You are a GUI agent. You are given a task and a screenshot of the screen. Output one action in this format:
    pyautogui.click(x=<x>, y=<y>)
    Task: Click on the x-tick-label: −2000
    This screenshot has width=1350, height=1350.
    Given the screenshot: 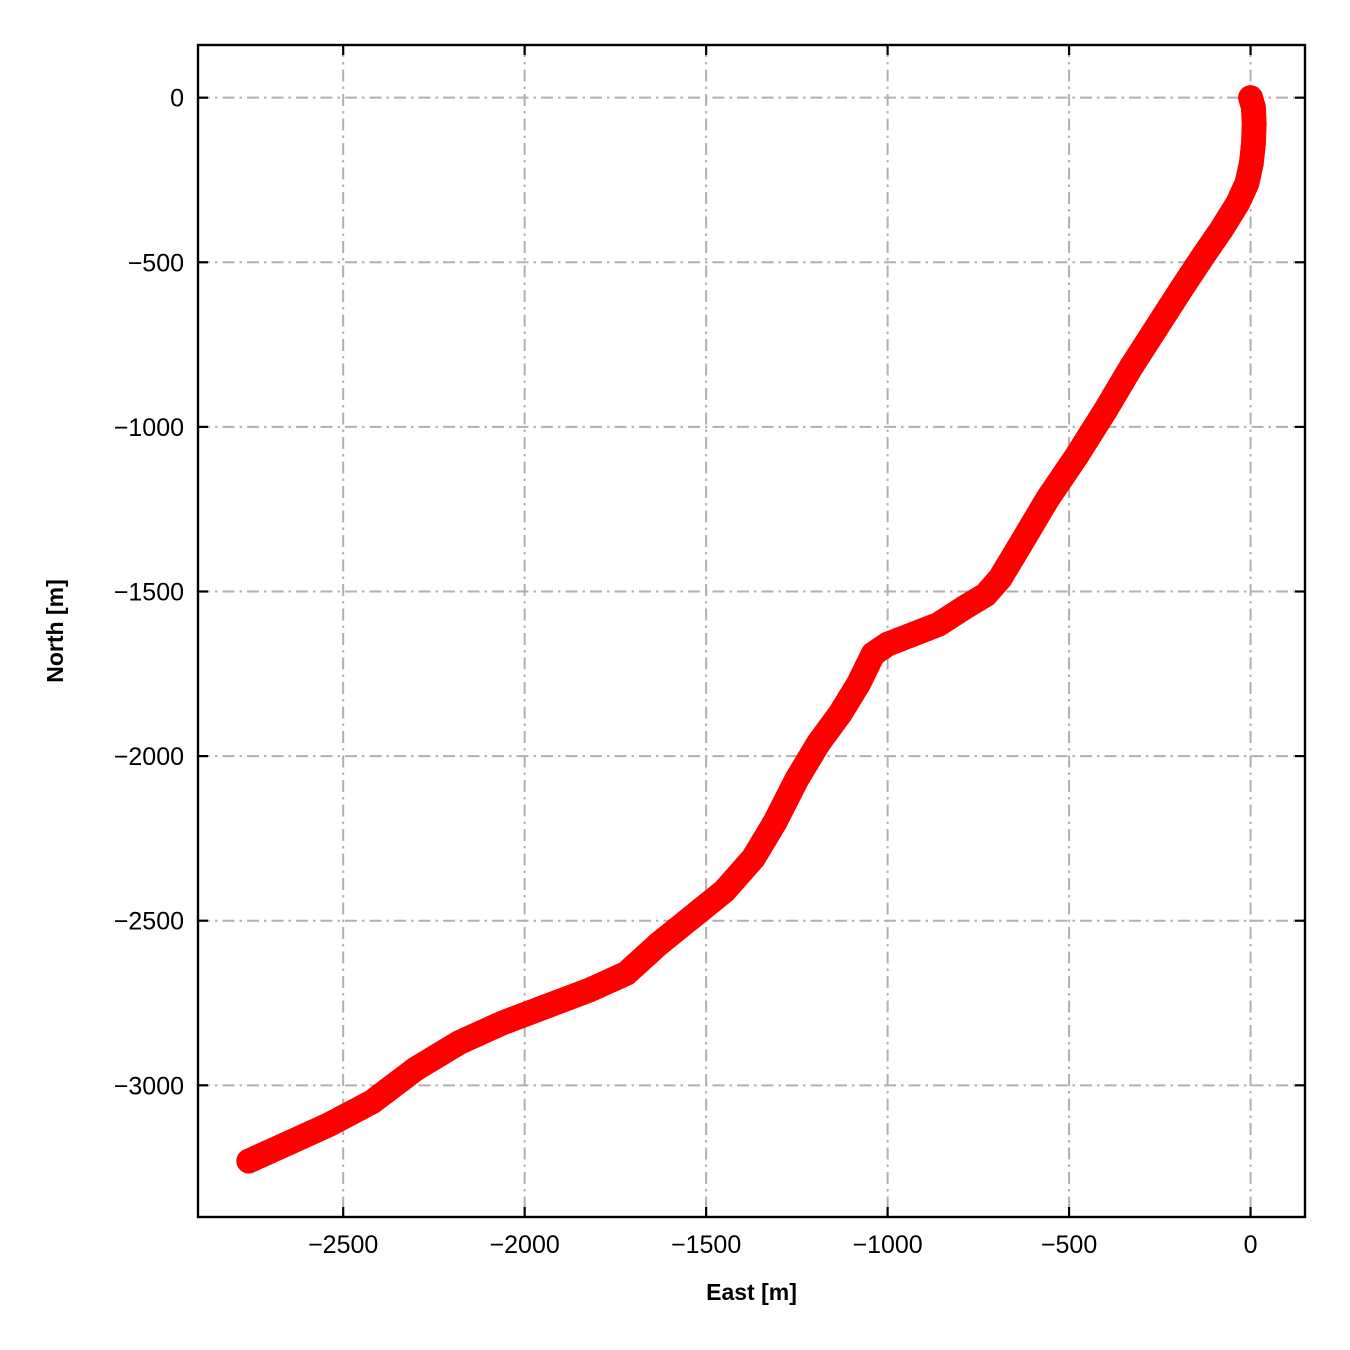 What is the action you would take?
    pyautogui.click(x=525, y=1245)
    